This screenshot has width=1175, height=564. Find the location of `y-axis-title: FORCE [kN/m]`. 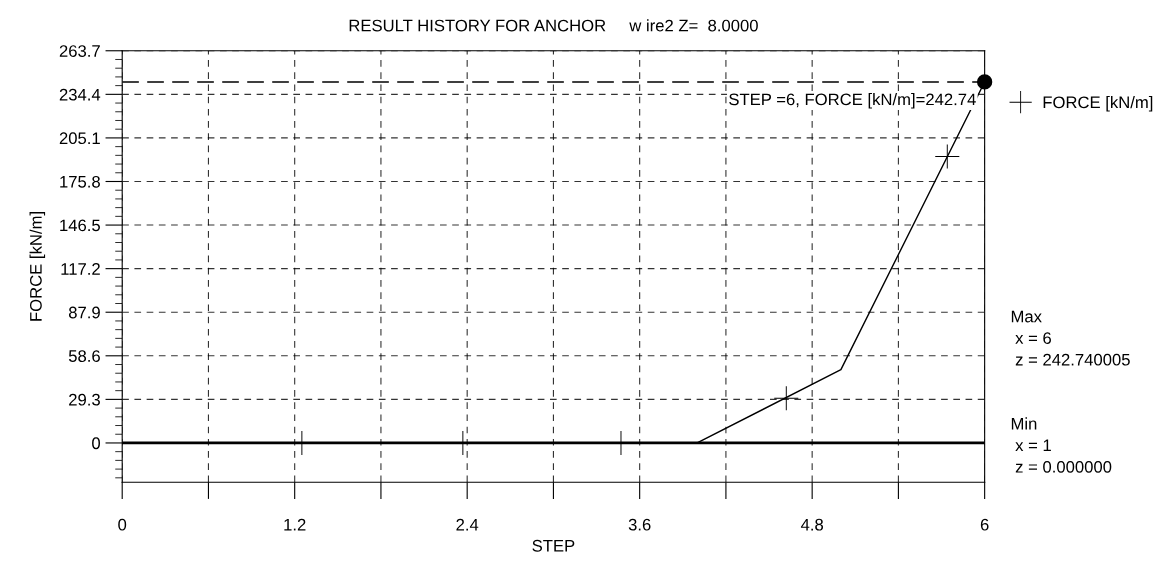

y-axis-title: FORCE [kN/m] is located at coordinates (37, 266).